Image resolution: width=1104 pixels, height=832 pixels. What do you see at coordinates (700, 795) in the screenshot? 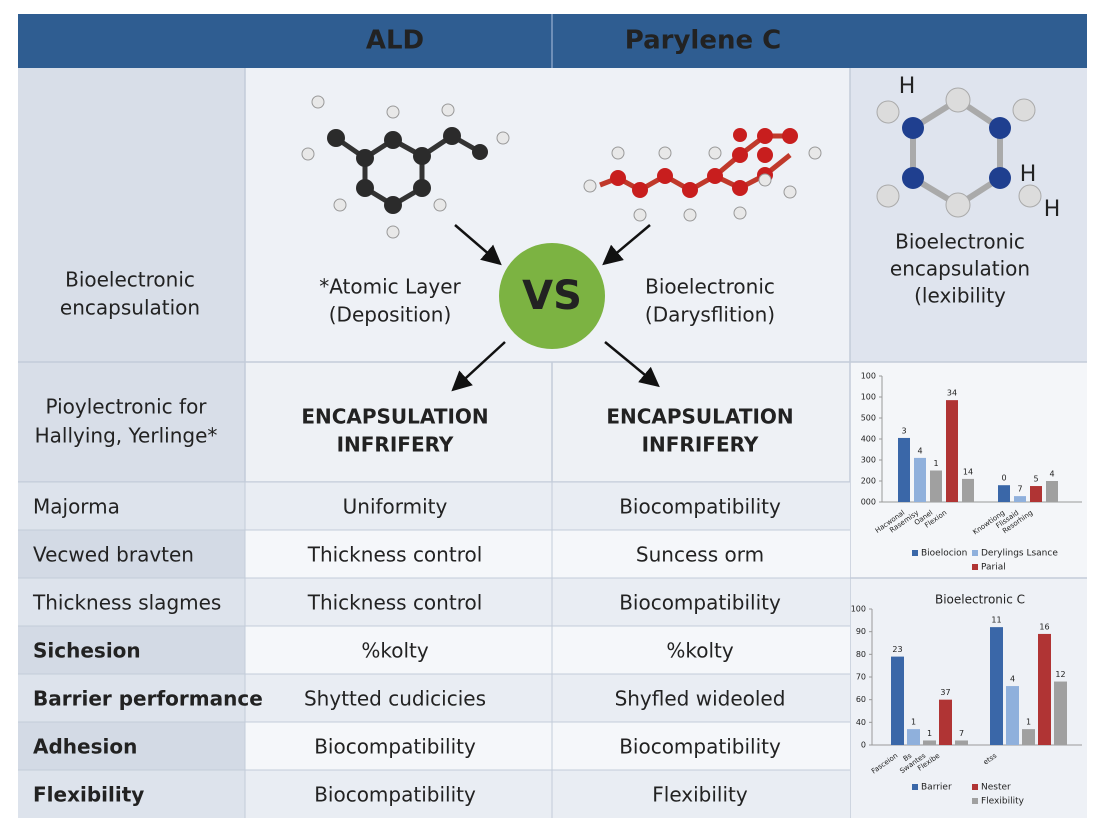
I see `row-parylene: Flexibility` at bounding box center [700, 795].